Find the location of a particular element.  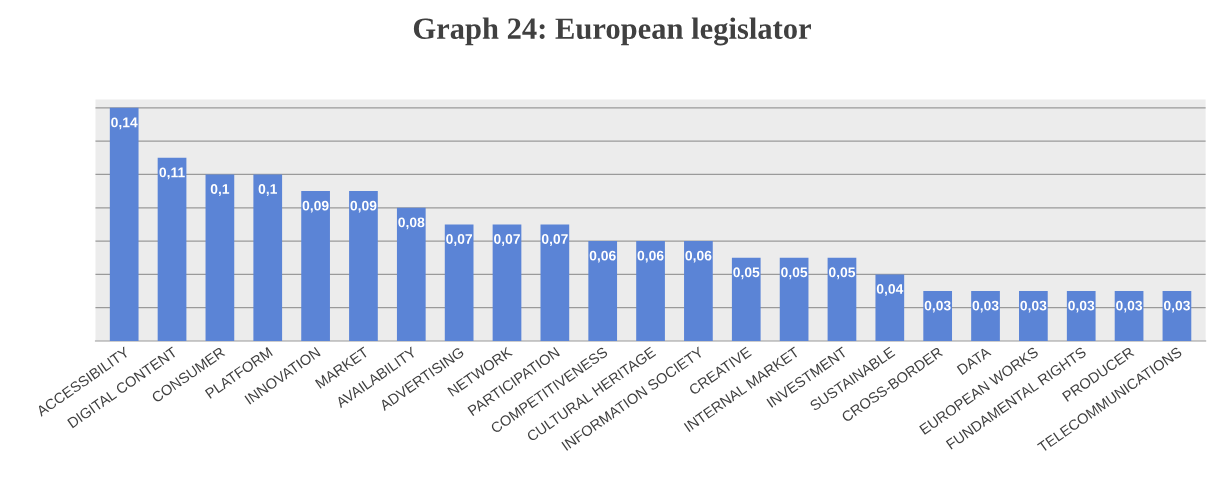

data-label: 0,14 is located at coordinates (124, 123).